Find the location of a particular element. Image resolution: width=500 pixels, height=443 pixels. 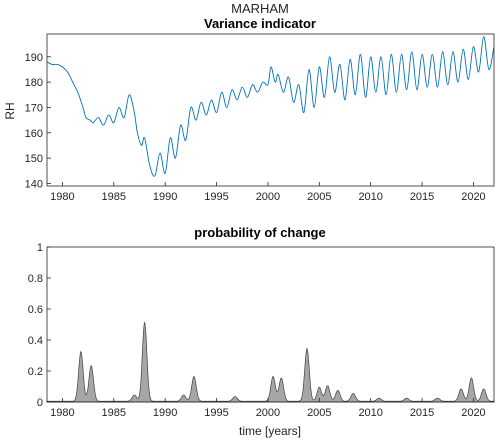

probability-x-ticks: 1980 1985 1990 1995 2000 2005 2010 2015 2020 is located at coordinates (268, 408).